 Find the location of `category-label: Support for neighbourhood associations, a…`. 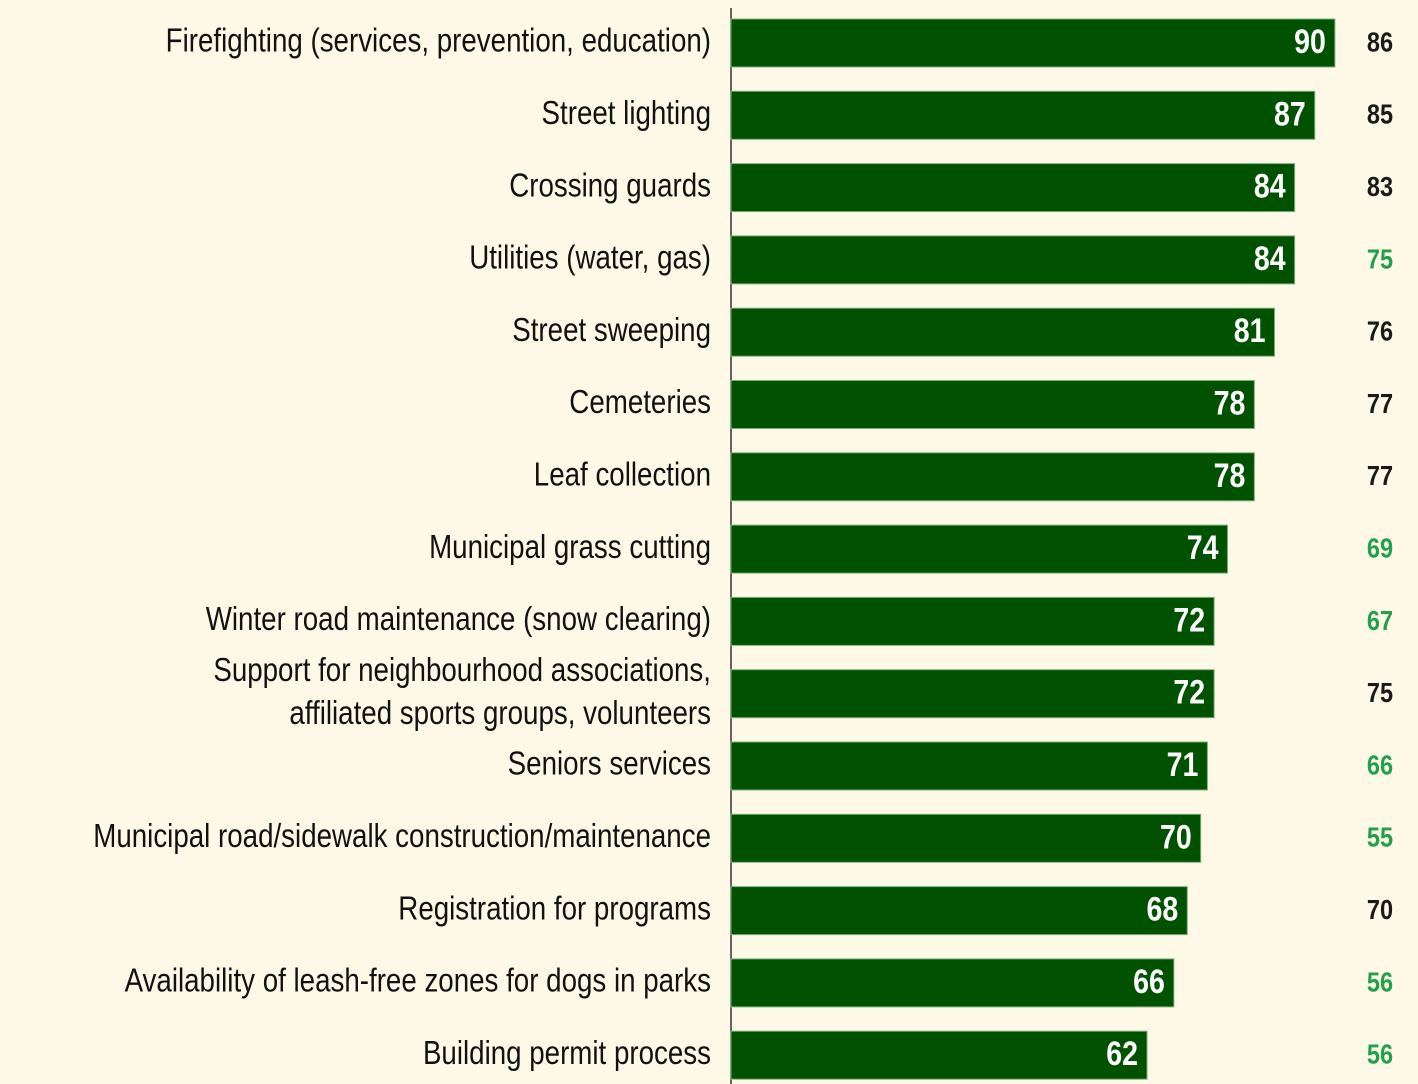

category-label: Support for neighbourhood associations, a… is located at coordinates (462, 692).